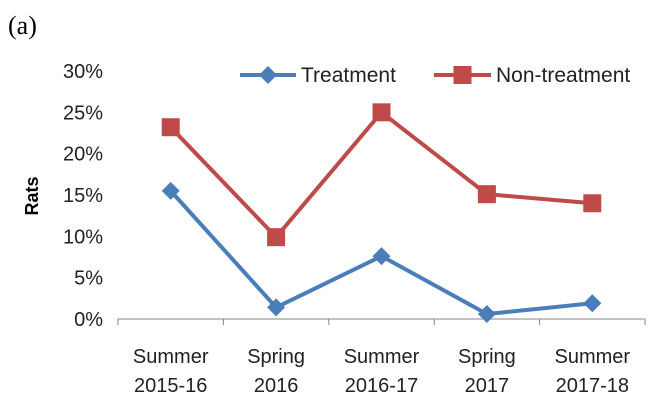 This screenshot has height=397, width=671. I want to click on legend-label-treatment: Treatment, so click(348, 75).